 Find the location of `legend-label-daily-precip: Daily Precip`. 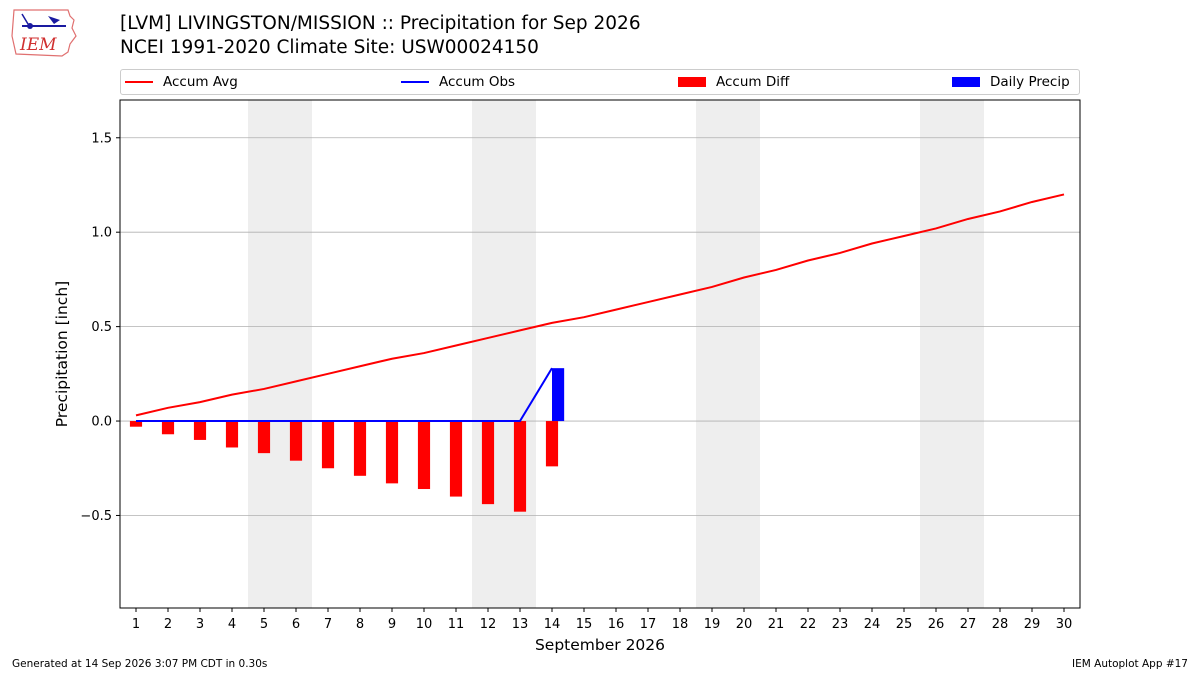

legend-label-daily-precip: Daily Precip is located at coordinates (1030, 82).